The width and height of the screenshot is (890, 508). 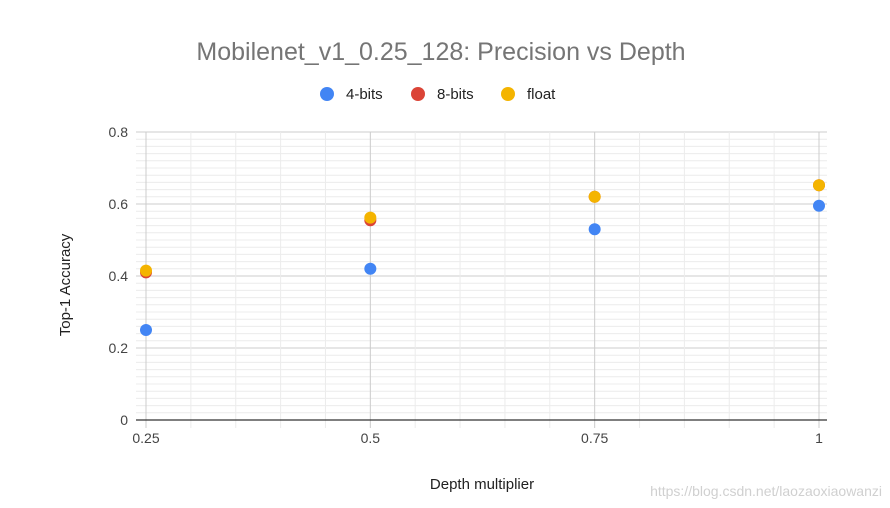 I want to click on legend-marker-8-bits, so click(x=418, y=94).